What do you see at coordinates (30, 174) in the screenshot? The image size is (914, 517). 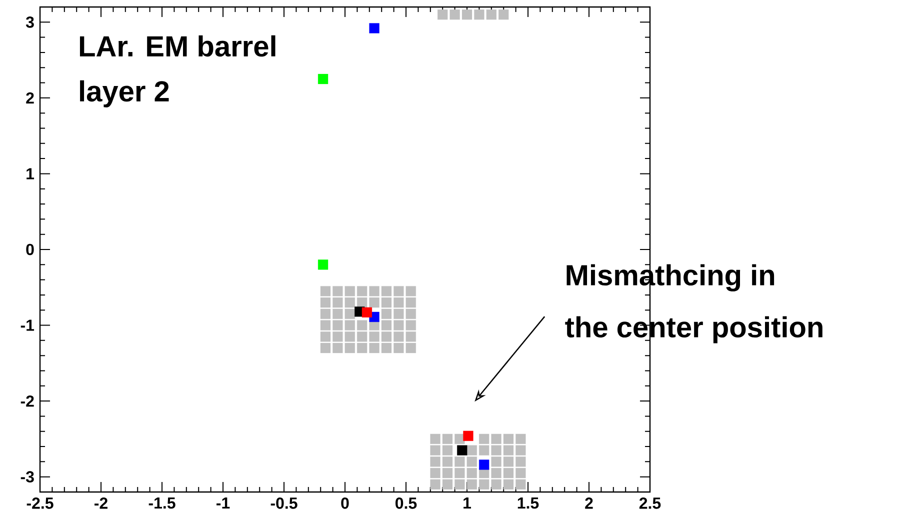 I see `y-tick-label: 1` at bounding box center [30, 174].